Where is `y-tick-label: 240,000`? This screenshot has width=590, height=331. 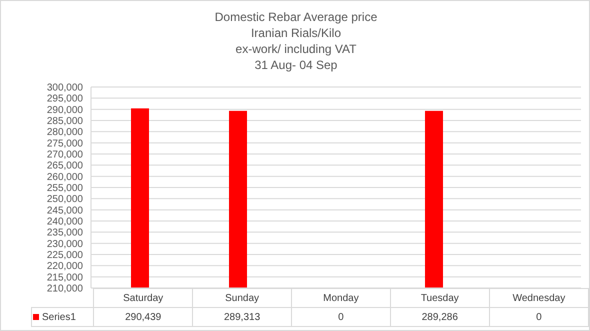
y-tick-label: 240,000 is located at coordinates (65, 222).